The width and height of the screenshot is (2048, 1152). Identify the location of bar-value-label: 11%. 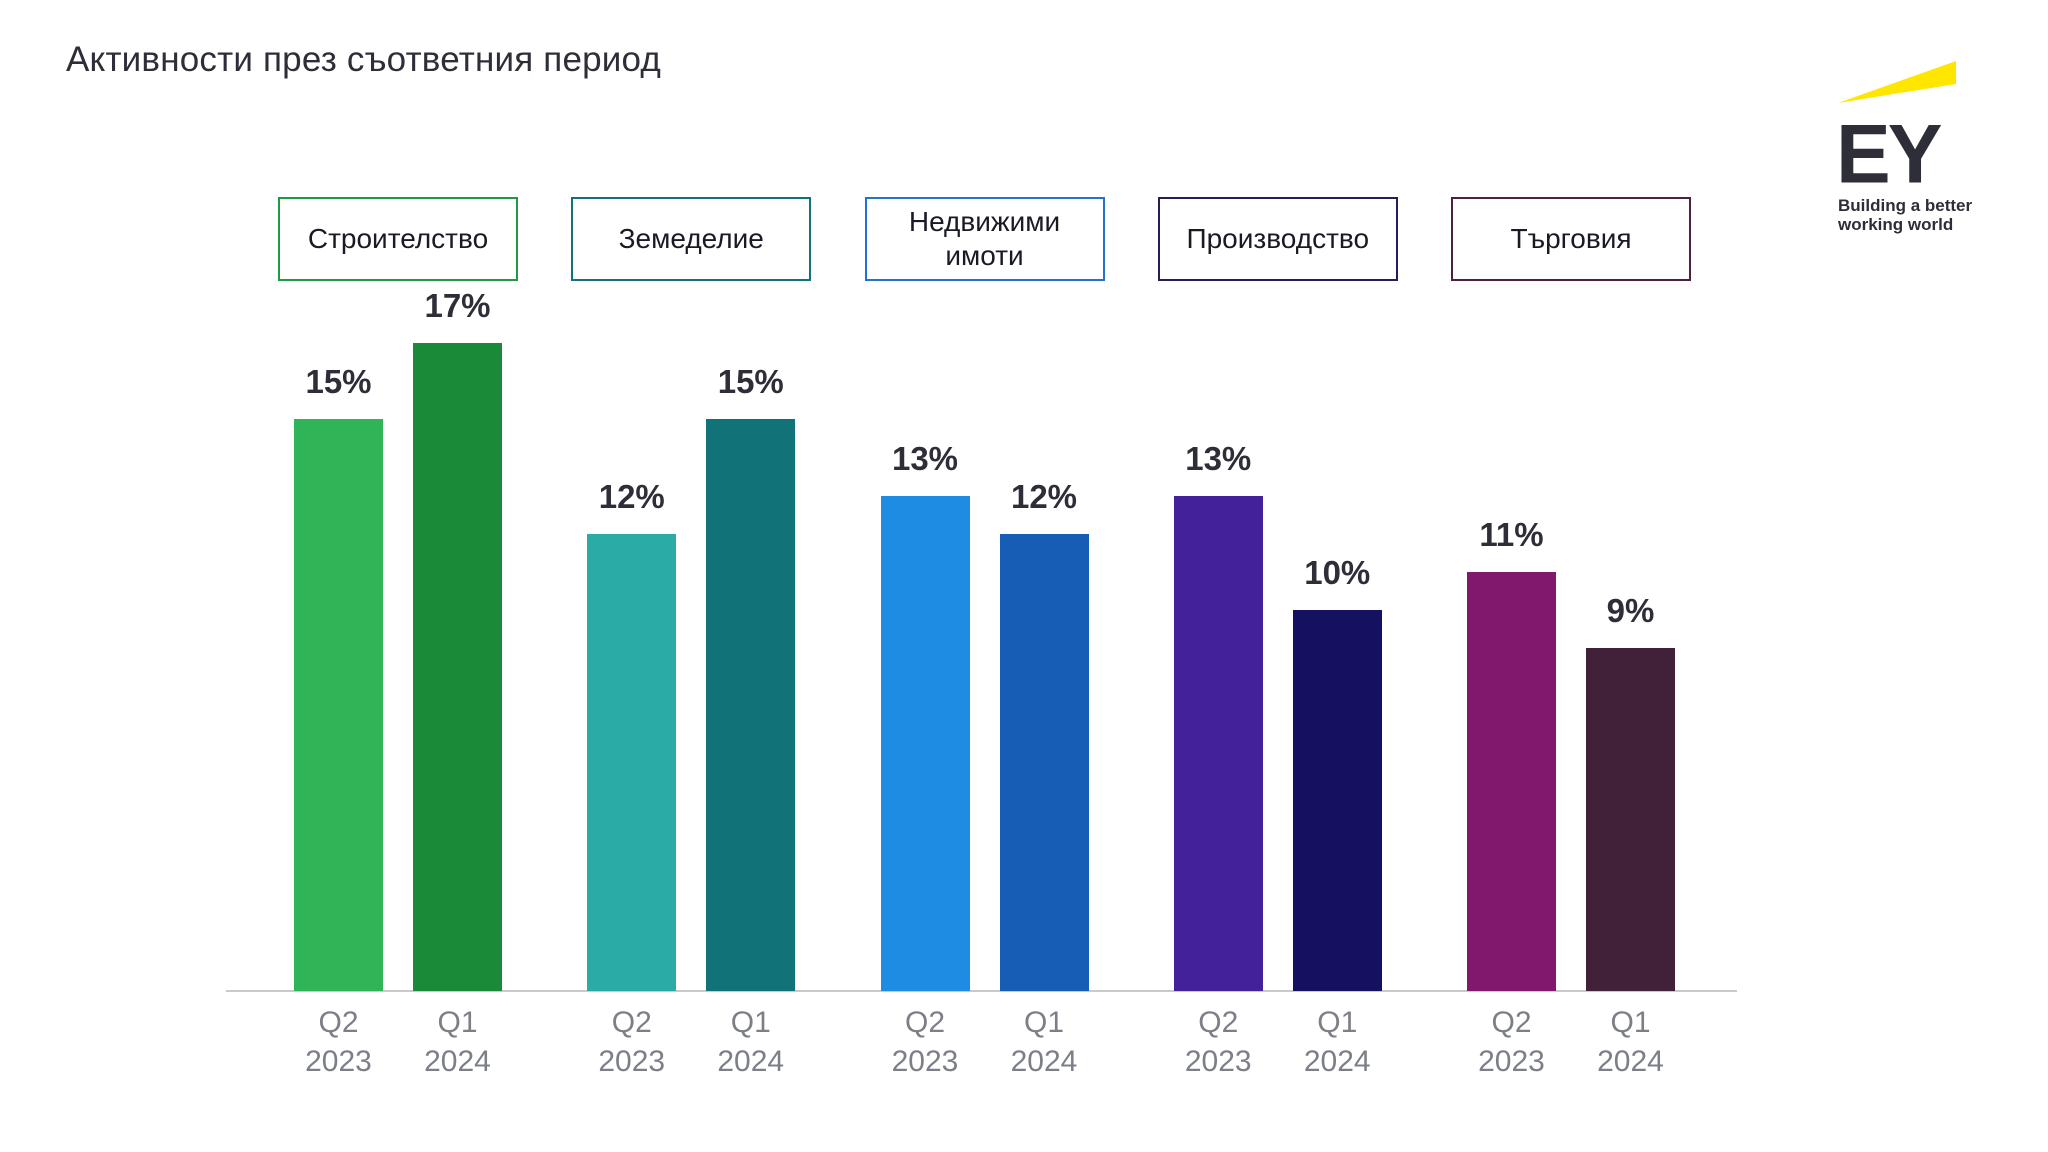
(1511, 534).